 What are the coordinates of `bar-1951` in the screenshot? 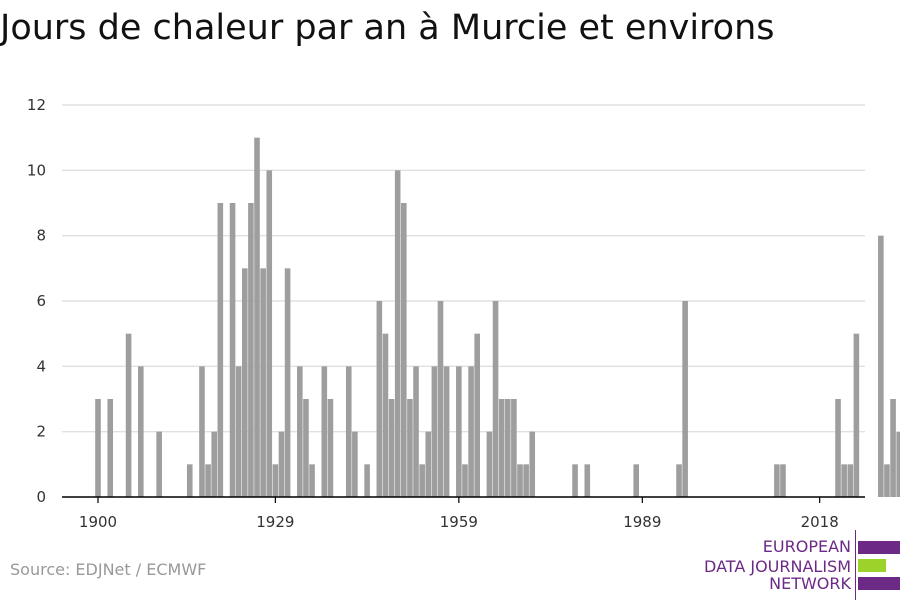 It's located at (410, 448).